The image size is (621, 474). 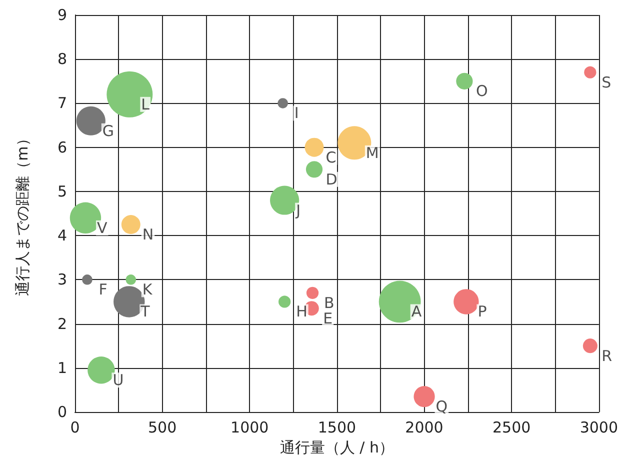 I want to click on y-tick-label: 8, so click(x=62, y=59).